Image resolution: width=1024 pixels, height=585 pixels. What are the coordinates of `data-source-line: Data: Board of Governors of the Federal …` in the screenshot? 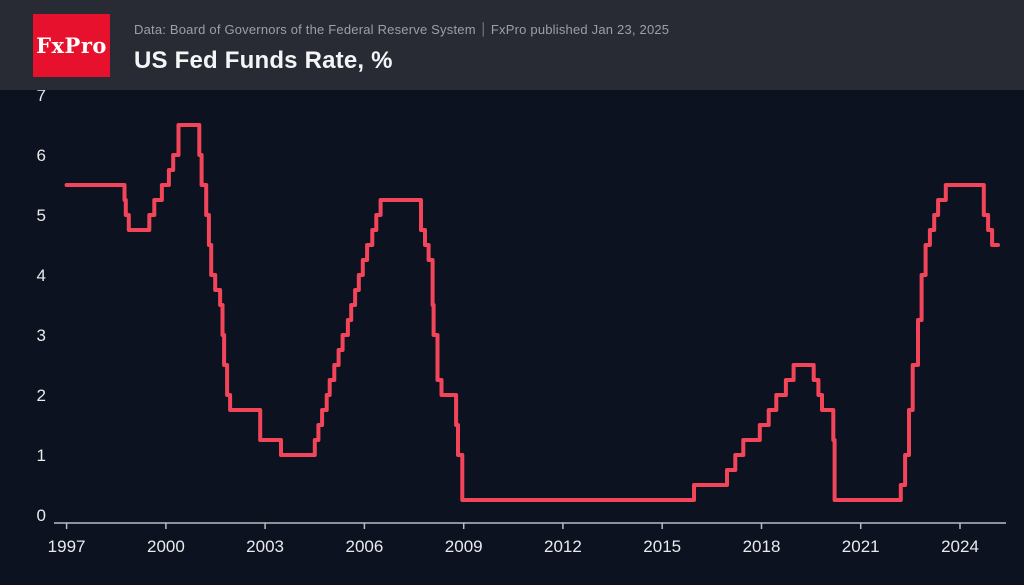 It's located at (402, 29).